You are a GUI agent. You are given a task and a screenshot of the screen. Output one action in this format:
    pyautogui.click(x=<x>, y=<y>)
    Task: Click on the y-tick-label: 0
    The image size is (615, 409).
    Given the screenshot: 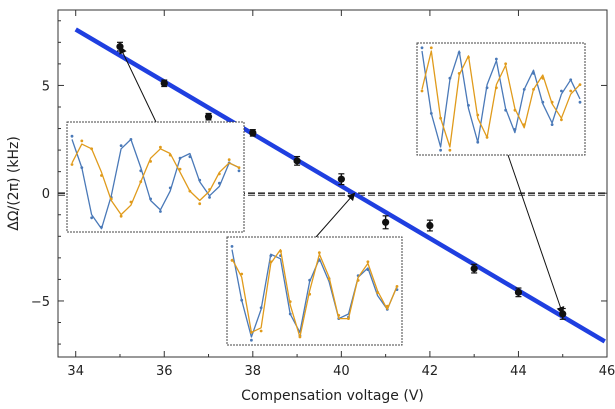 What is the action you would take?
    pyautogui.click(x=46, y=194)
    